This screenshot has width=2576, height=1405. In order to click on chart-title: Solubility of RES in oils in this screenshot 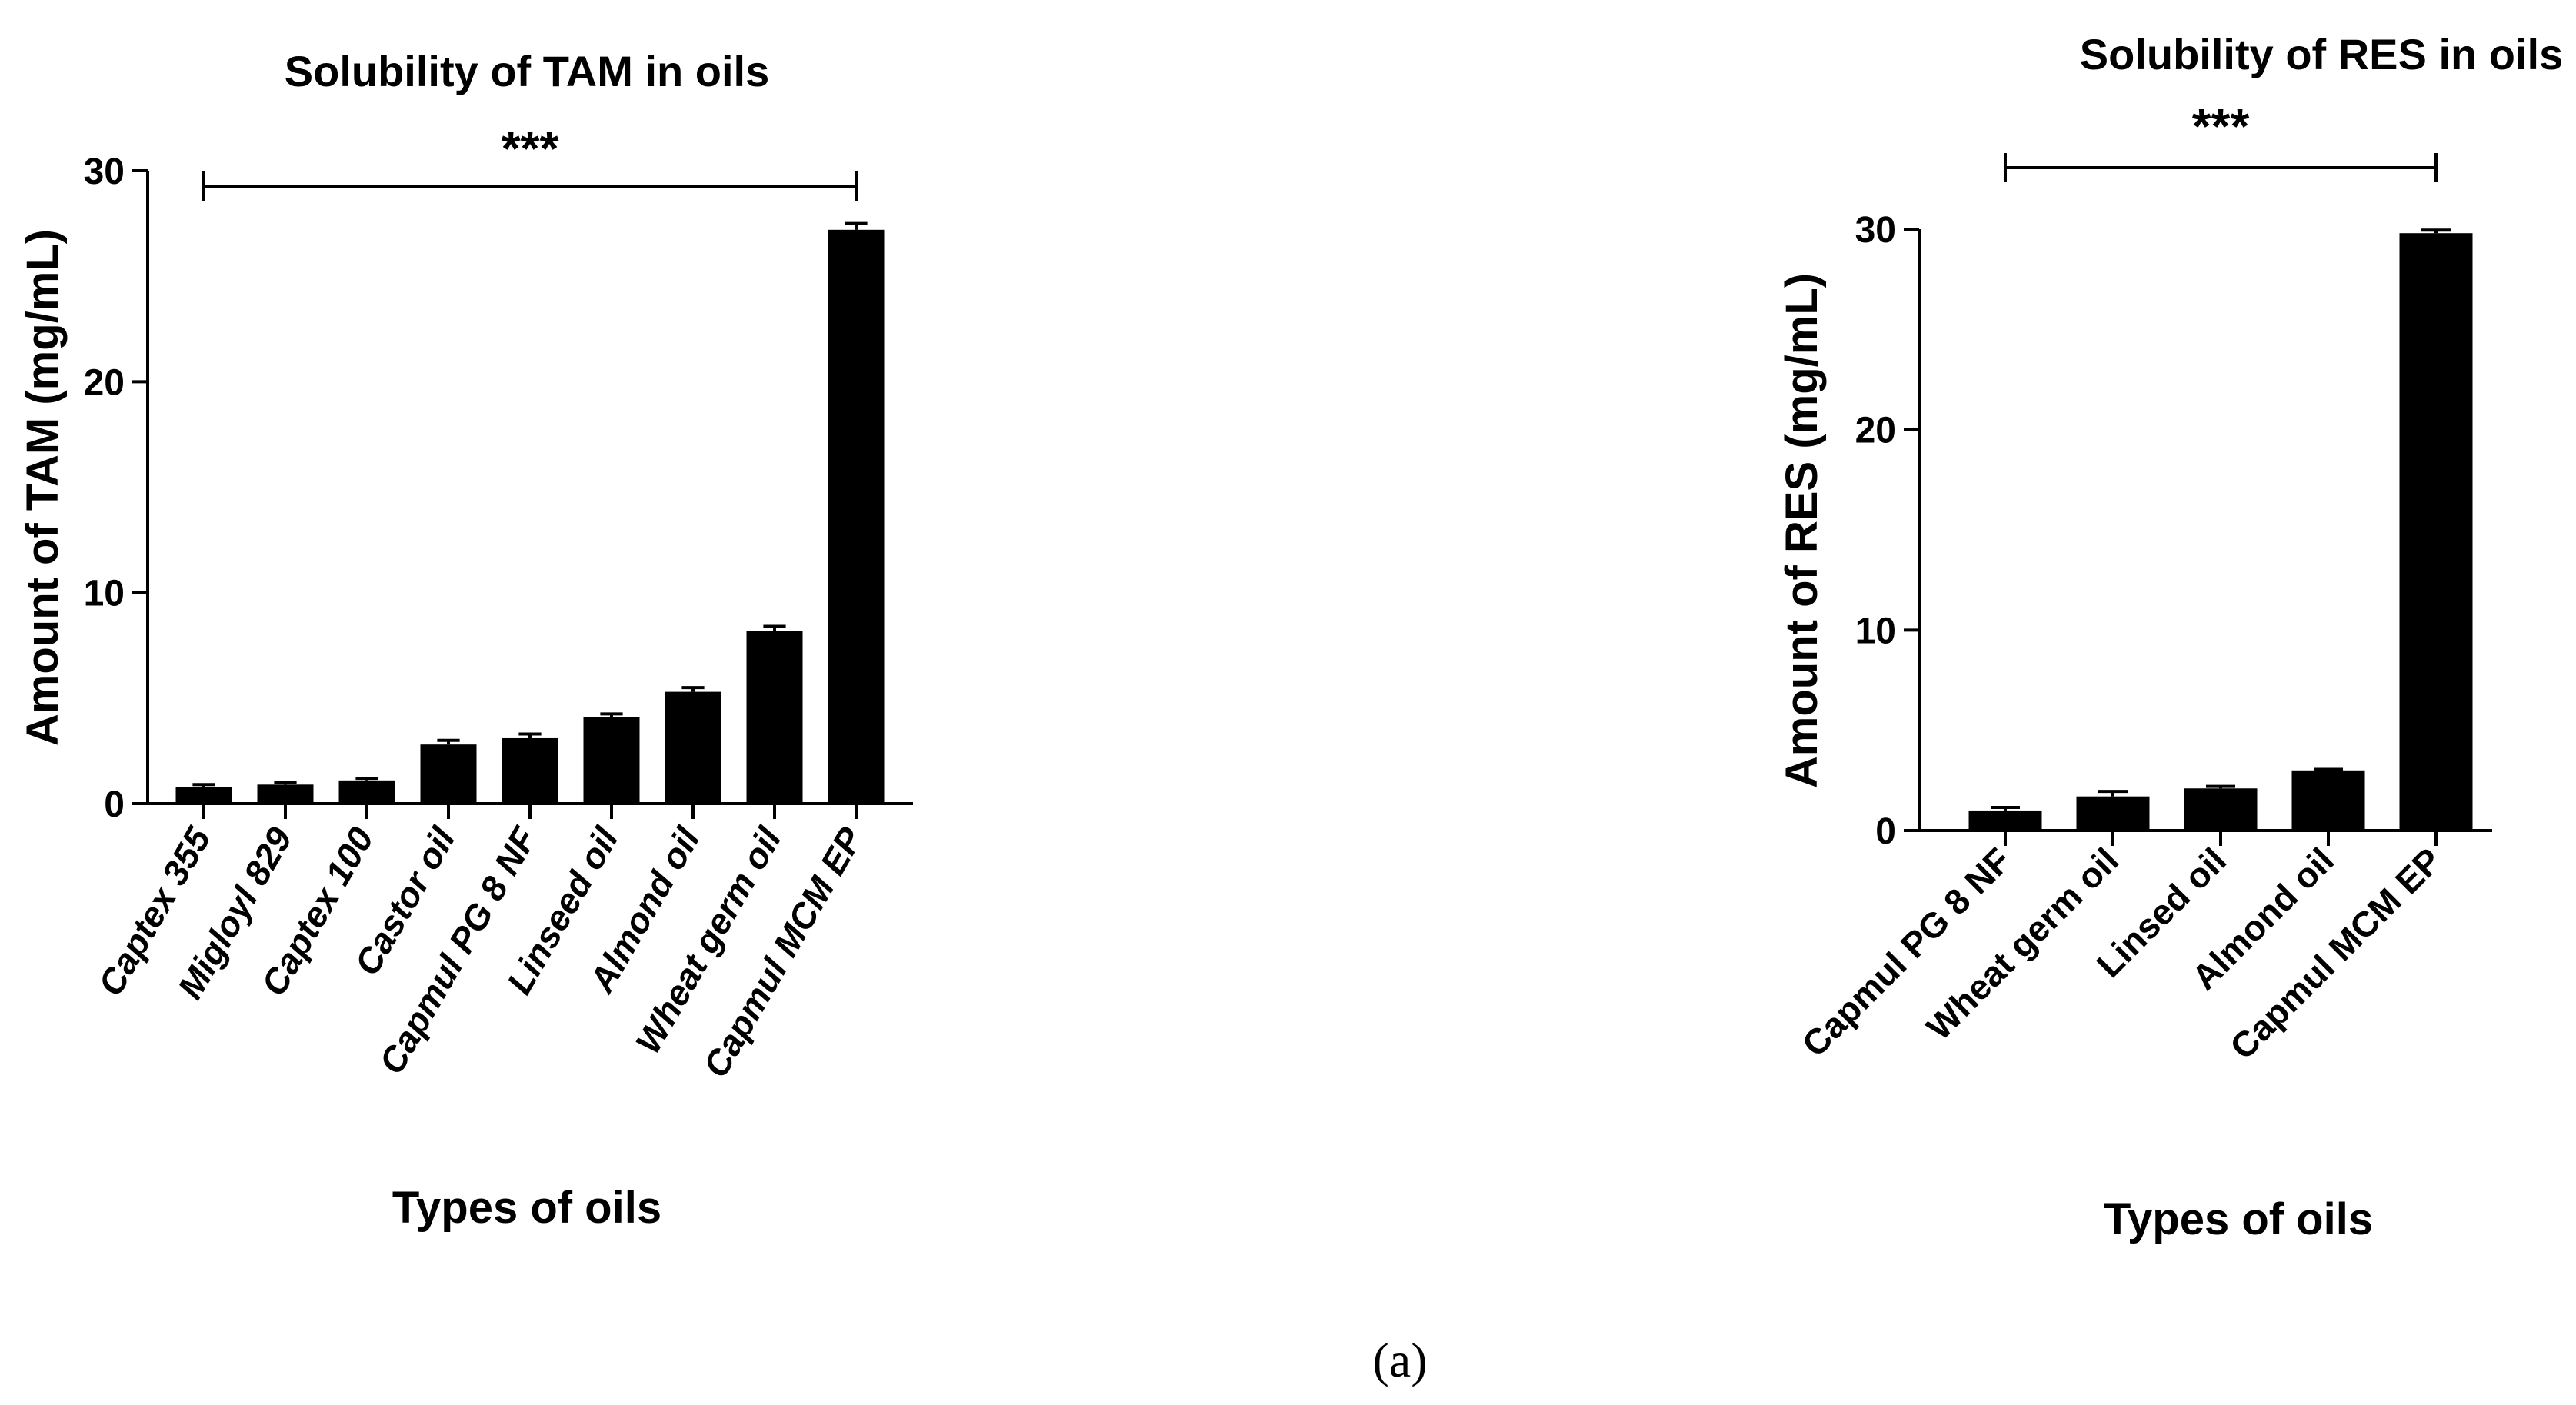, I will do `click(2321, 54)`.